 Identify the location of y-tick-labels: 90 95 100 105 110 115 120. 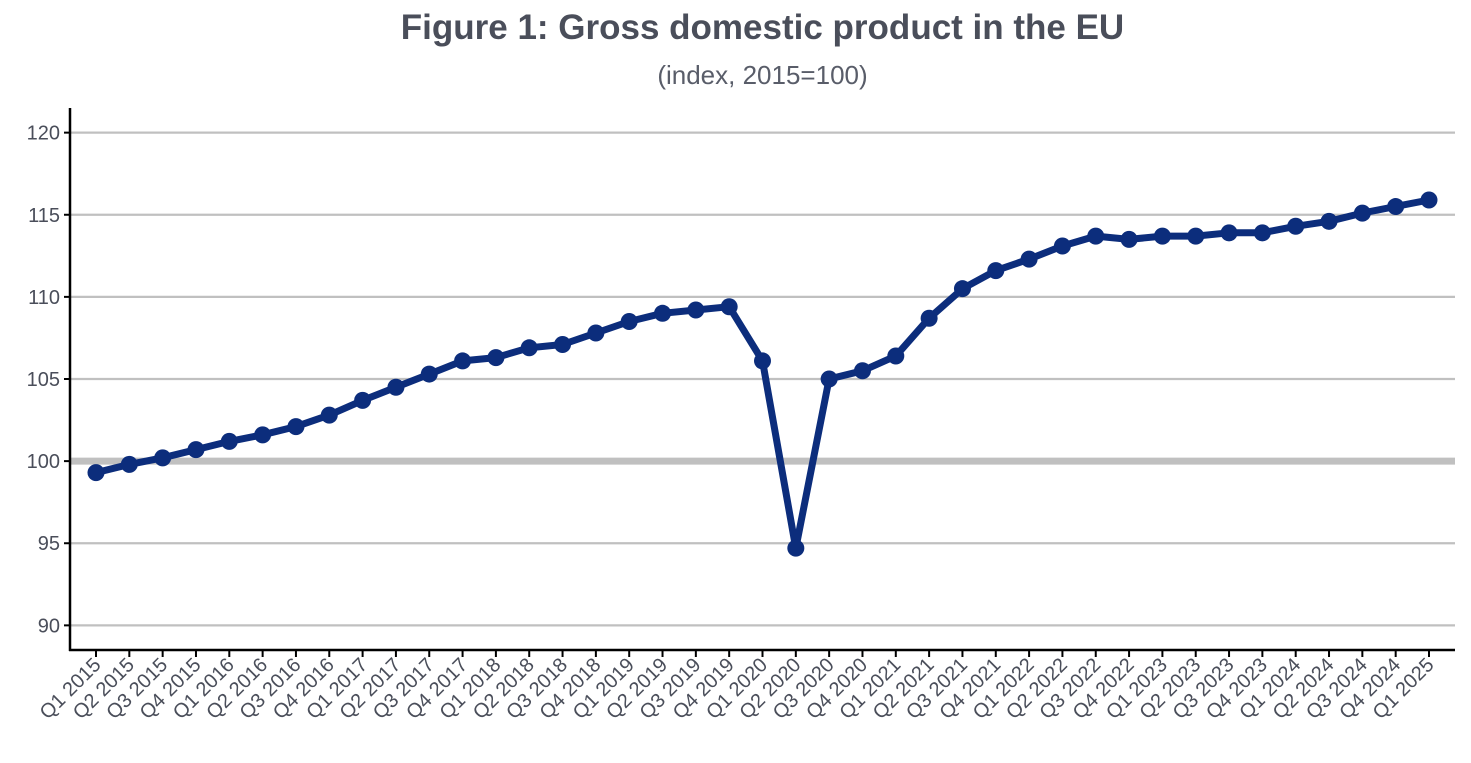
(43, 380).